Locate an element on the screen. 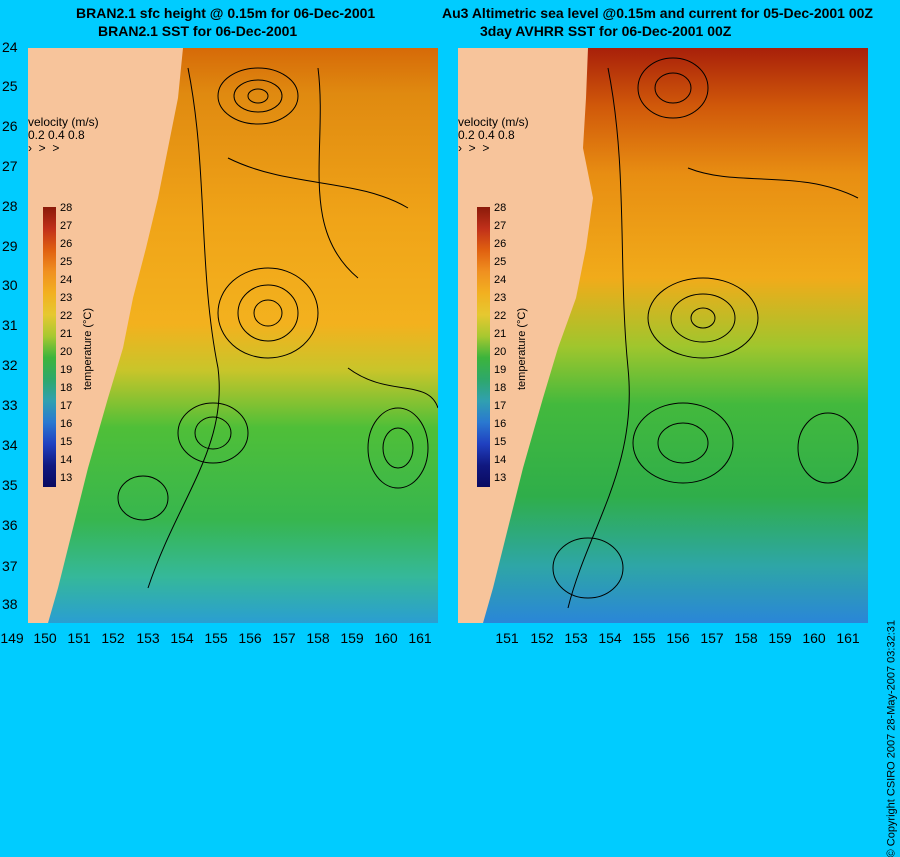 This screenshot has width=900, height=857. x-tick: 149 is located at coordinates (12, 638).